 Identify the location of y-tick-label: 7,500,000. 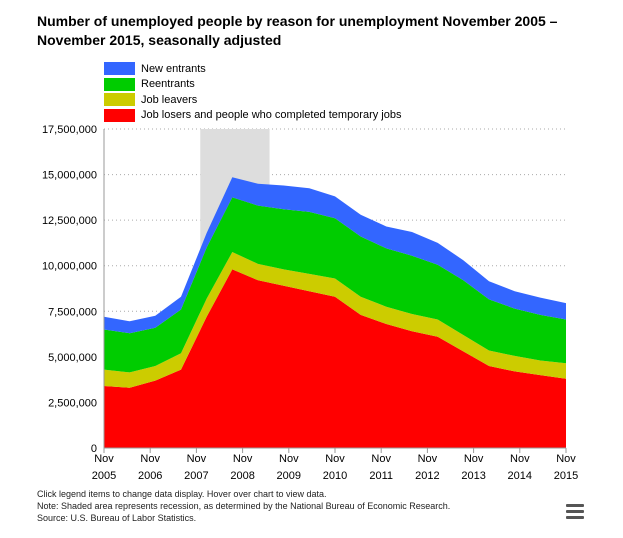
(72, 312).